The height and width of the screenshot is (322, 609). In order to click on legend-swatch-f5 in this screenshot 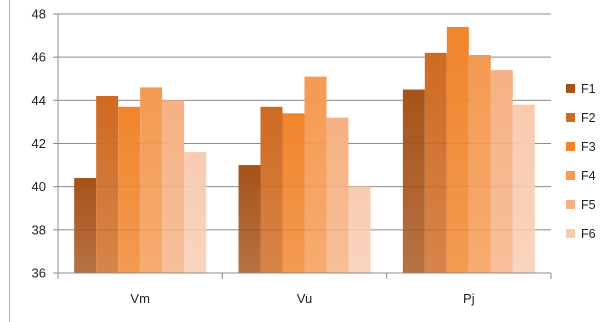, I will do `click(570, 204)`.